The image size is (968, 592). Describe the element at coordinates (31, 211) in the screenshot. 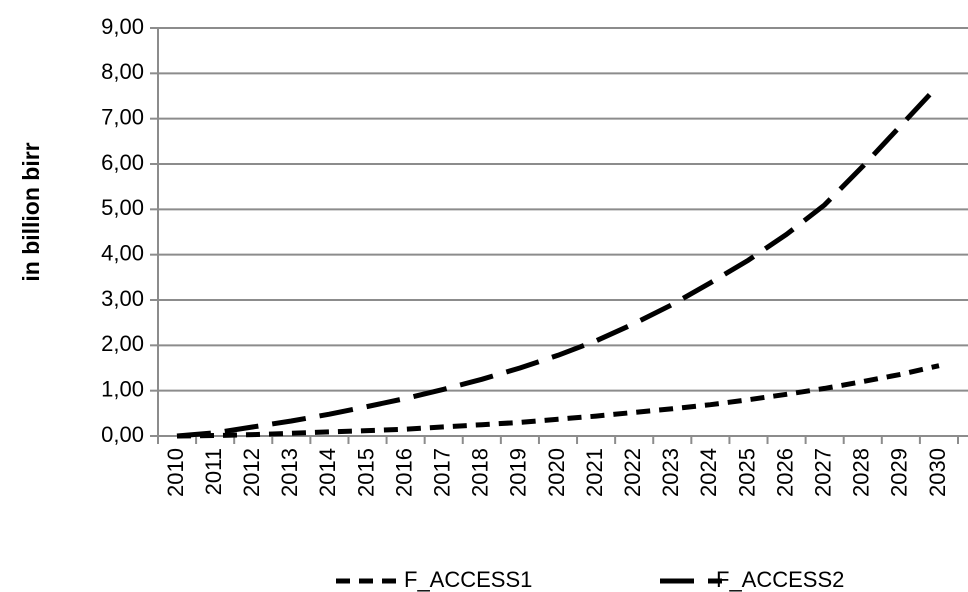

I see `y-axis-title: in billion birr` at that location.